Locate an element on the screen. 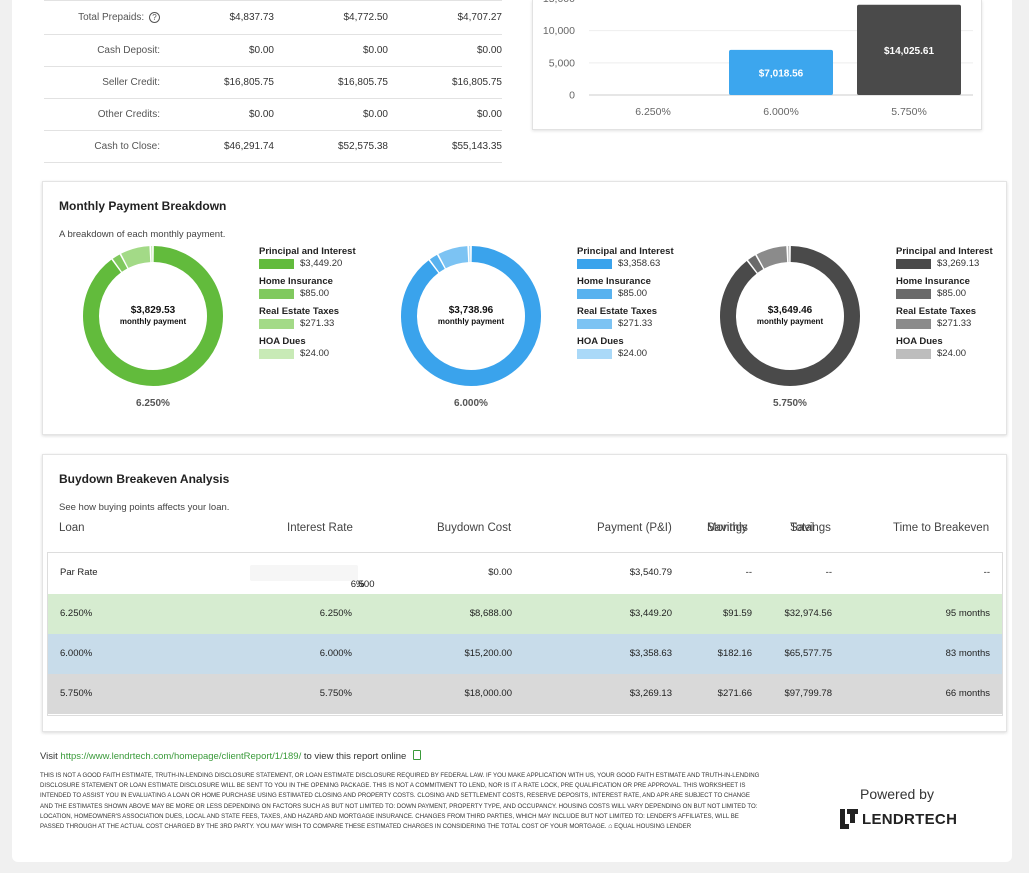 Image resolution: width=1029 pixels, height=873 pixels. section-title: Monthly Payment Breakdown is located at coordinates (143, 206).